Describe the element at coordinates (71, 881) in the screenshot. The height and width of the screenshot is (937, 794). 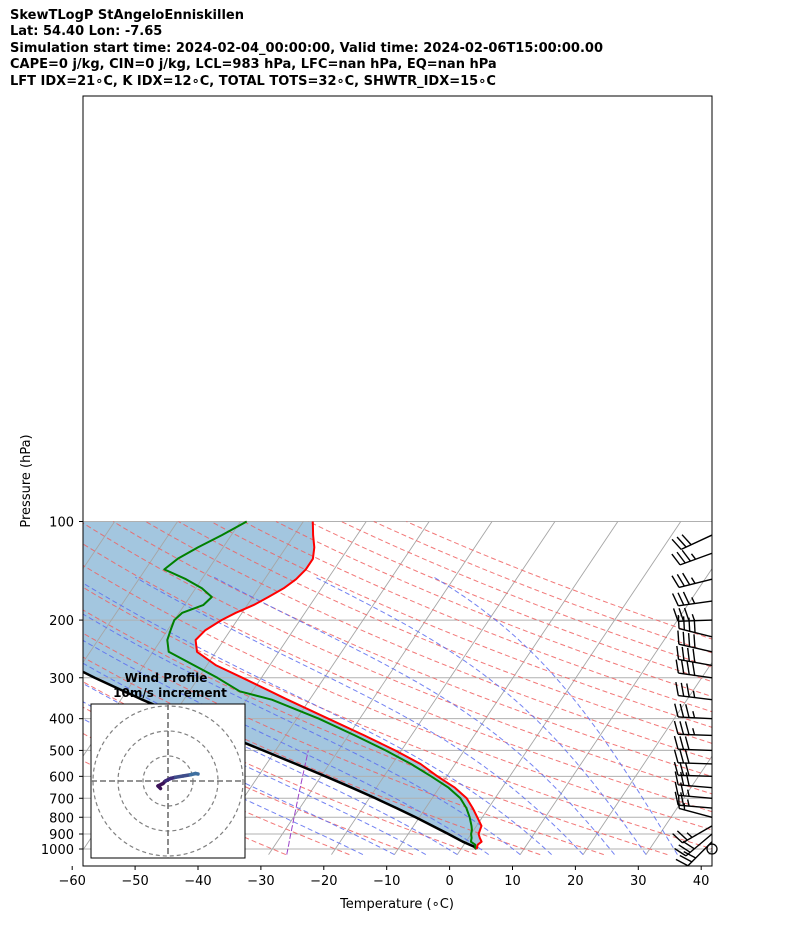
I see `x-tick-label: −60` at that location.